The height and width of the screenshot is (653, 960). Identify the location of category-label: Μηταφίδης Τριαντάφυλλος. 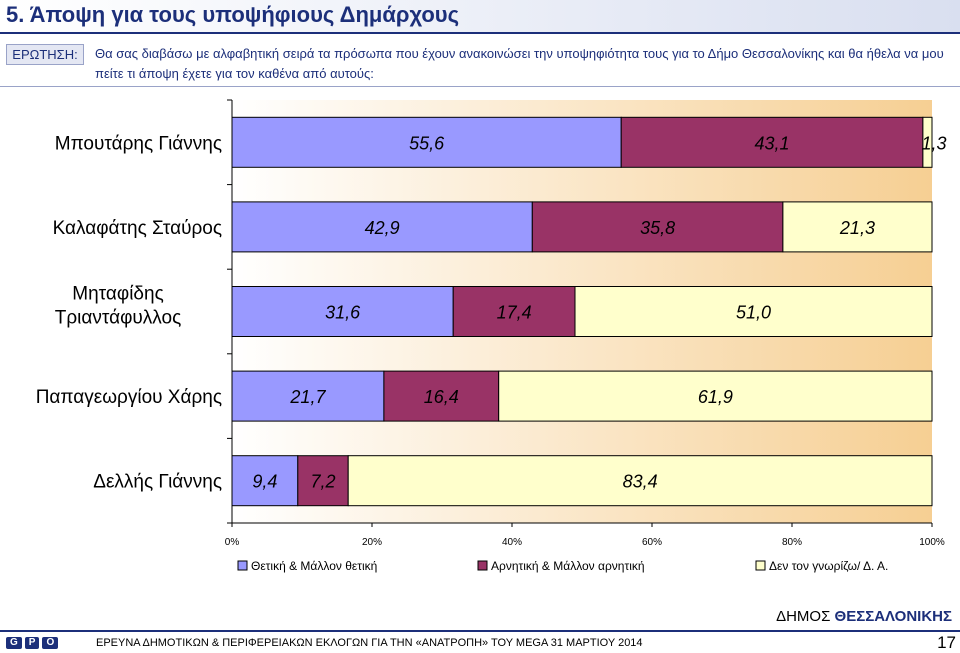
(118, 306).